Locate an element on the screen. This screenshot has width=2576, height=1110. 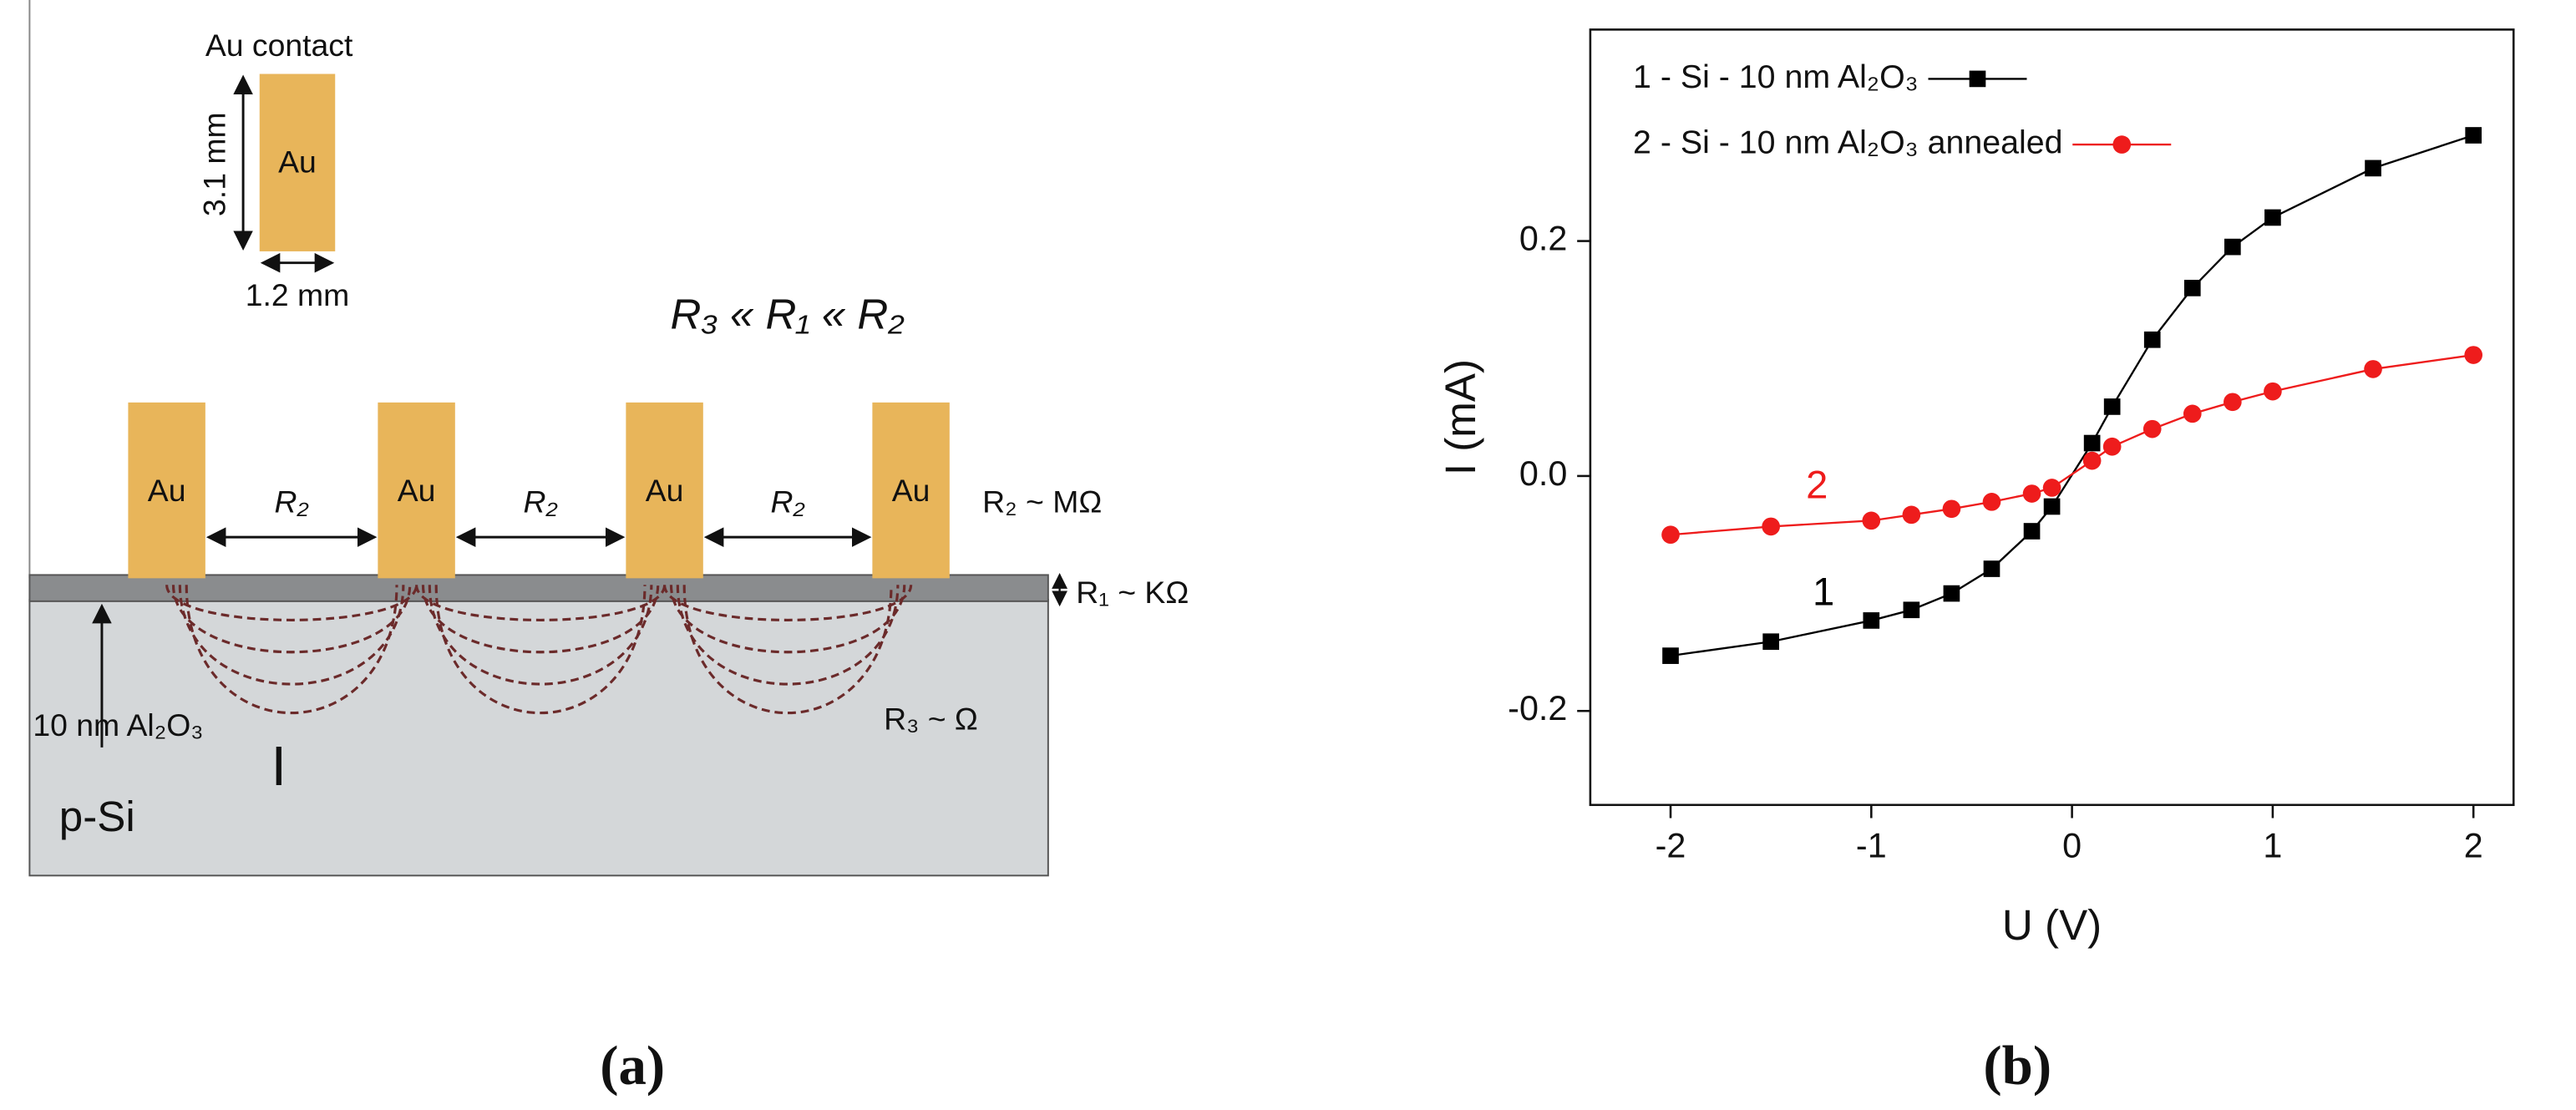
caption: (a) is located at coordinates (632, 1066).